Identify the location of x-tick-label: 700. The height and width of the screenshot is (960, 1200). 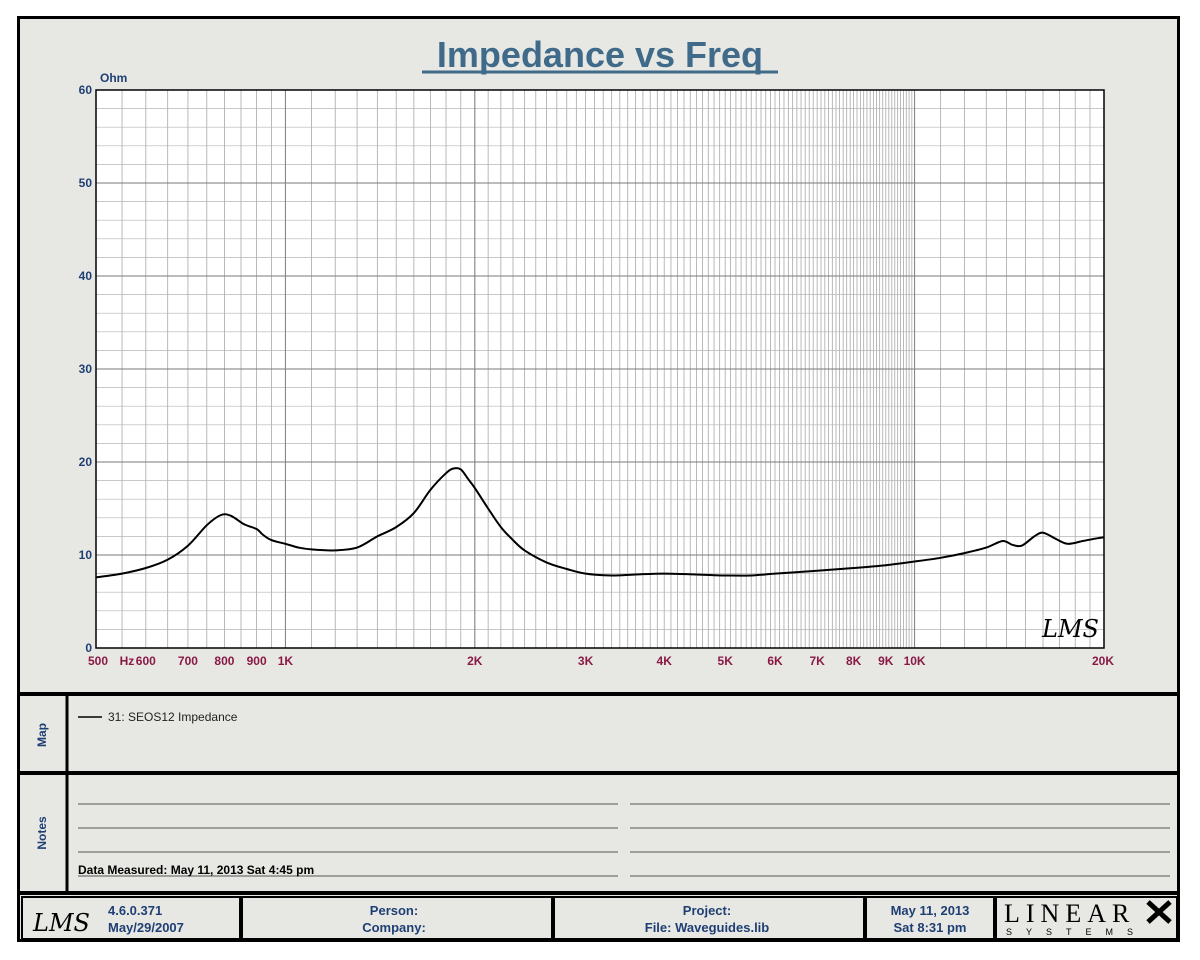
(188, 661).